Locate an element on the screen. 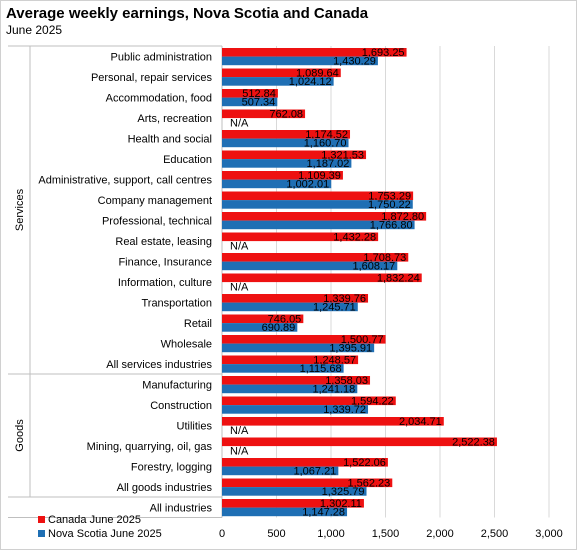 The width and height of the screenshot is (577, 550). category-label: Professional, technical is located at coordinates (157, 221).